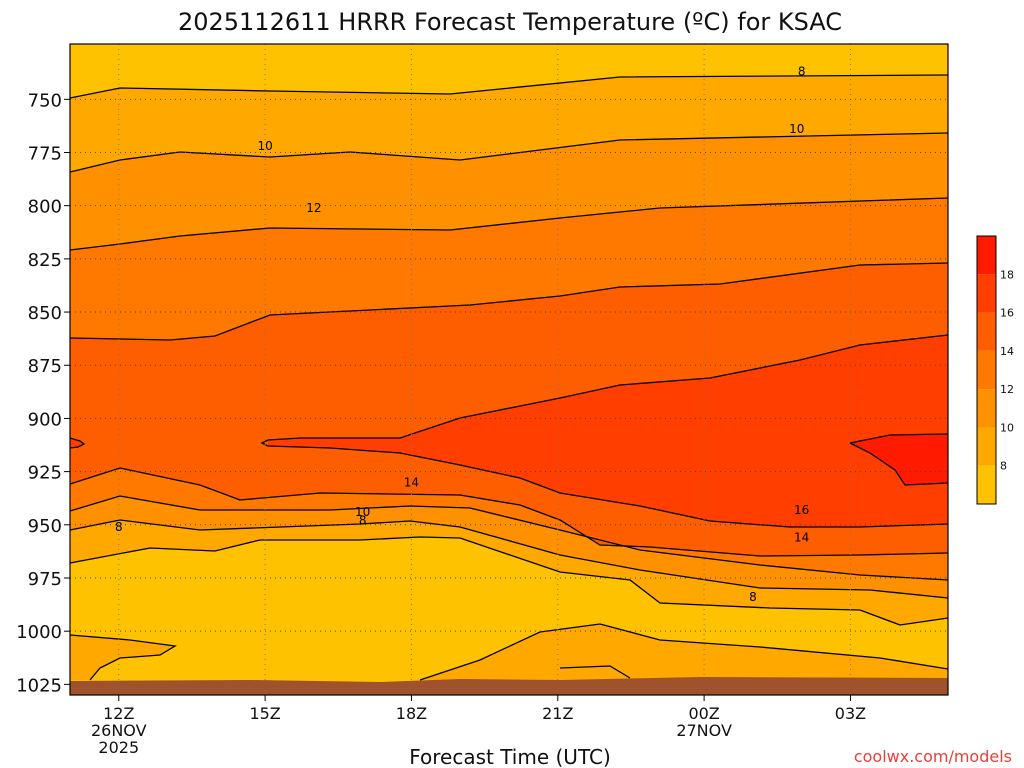 This screenshot has height=768, width=1024. What do you see at coordinates (39, 685) in the screenshot?
I see `y-tick-label: 1025` at bounding box center [39, 685].